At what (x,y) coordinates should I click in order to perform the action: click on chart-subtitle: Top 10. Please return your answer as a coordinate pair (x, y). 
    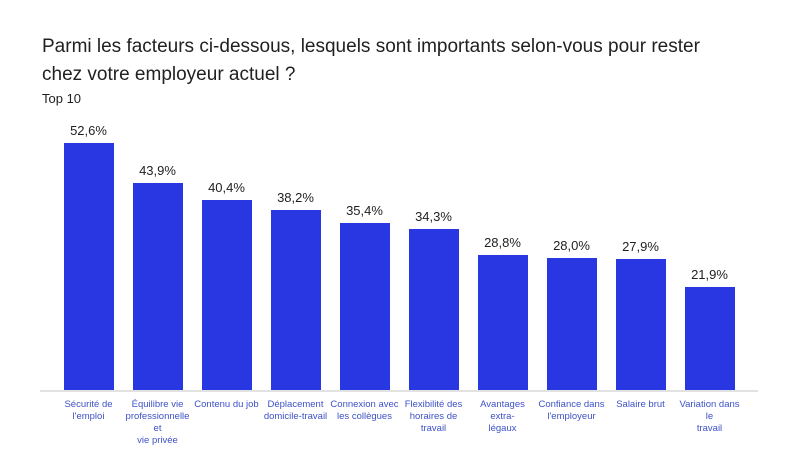
    Looking at the image, I should click on (62, 98).